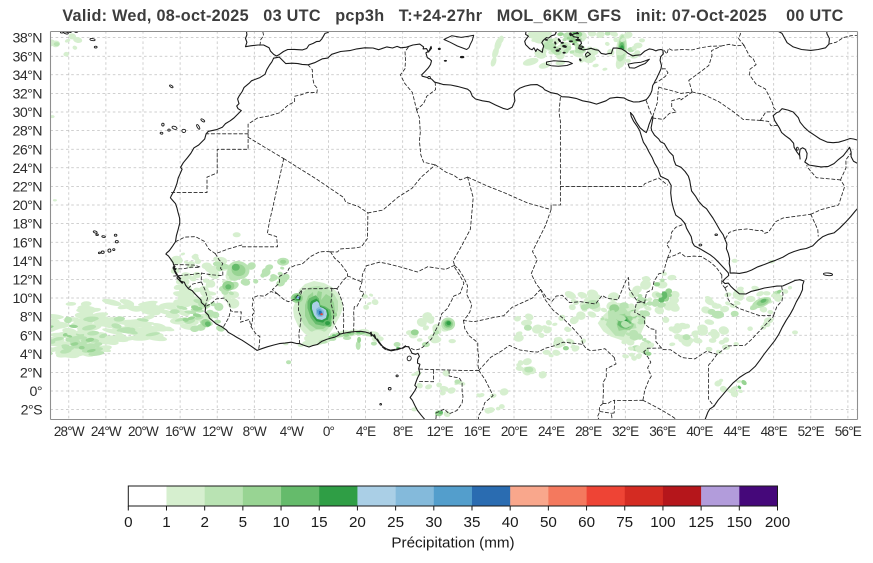 This screenshot has width=873, height=563. I want to click on svg-text: 200, so click(777, 522).